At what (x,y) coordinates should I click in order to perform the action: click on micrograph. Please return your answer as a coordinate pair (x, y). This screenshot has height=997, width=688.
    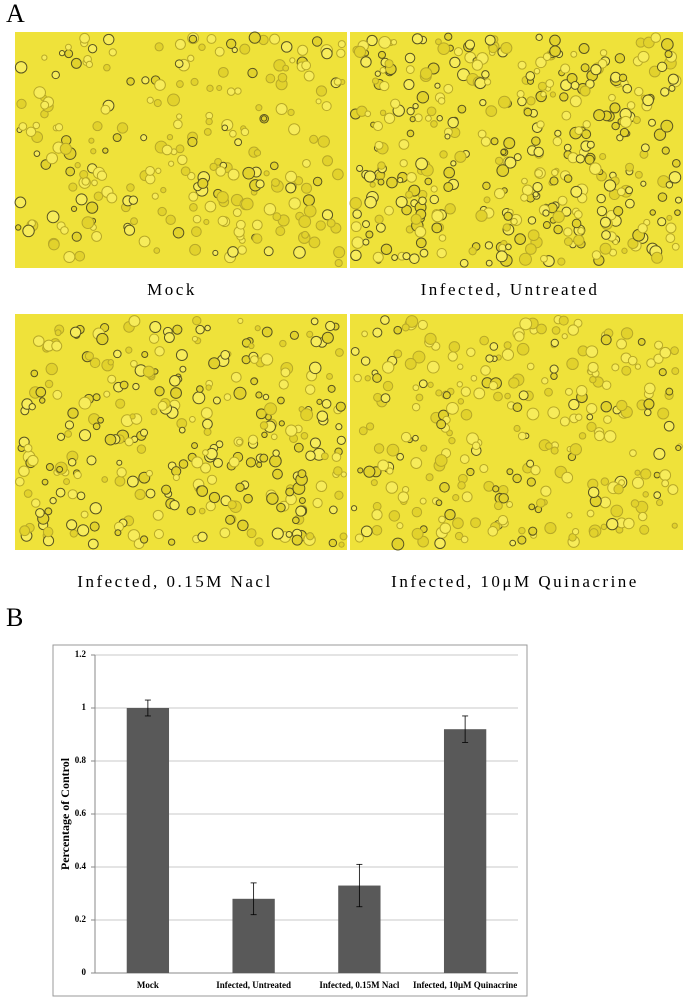
    Looking at the image, I should click on (516, 432).